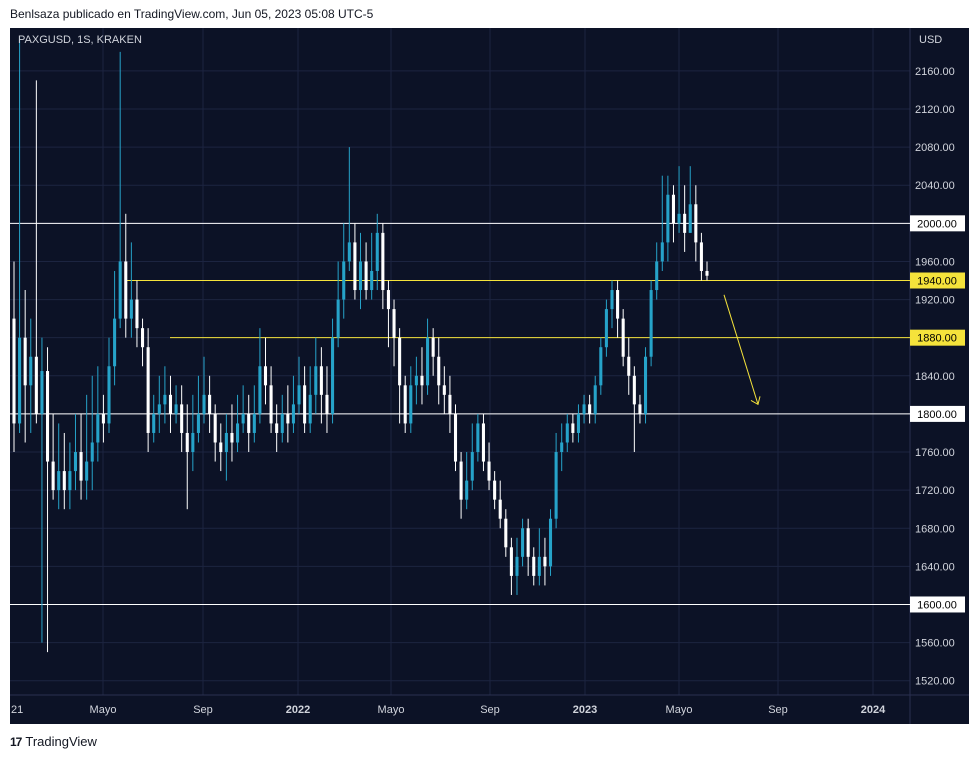 The image size is (979, 759). What do you see at coordinates (935, 567) in the screenshot?
I see `y-tick-label: 1640.00` at bounding box center [935, 567].